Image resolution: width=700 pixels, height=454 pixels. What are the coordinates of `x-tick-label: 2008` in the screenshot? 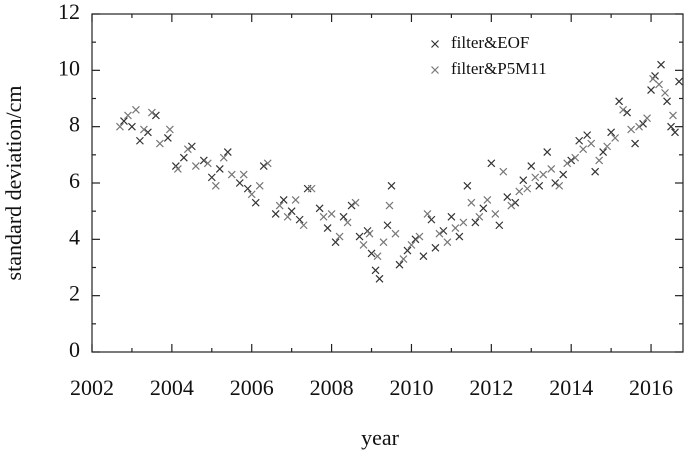 It's located at (332, 387).